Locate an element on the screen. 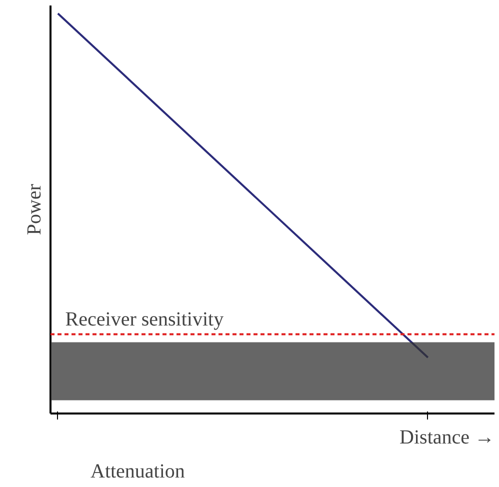 The width and height of the screenshot is (499, 487). text: Attenuation is located at coordinates (137, 471).